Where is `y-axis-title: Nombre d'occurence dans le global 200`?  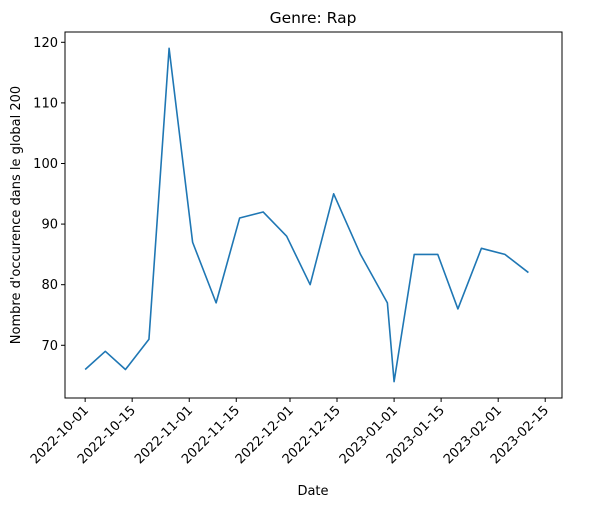
y-axis-title: Nombre d'occurence dans le global 200 is located at coordinates (16, 215).